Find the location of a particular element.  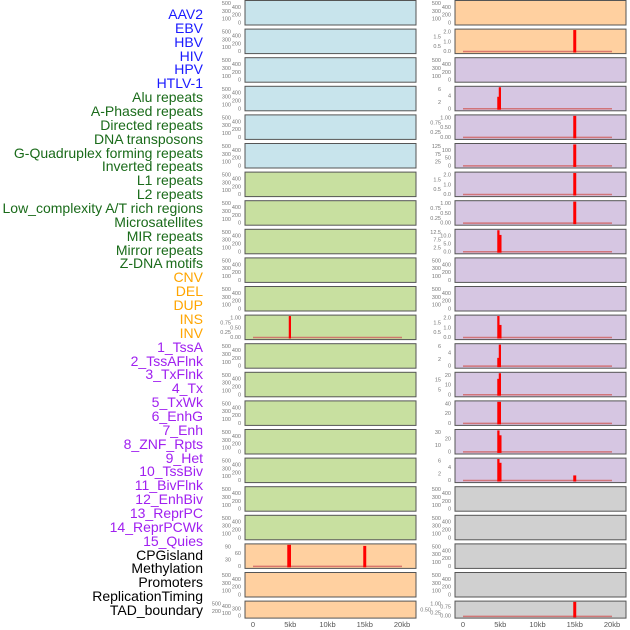

panel-ins is located at coordinates (540, 13).